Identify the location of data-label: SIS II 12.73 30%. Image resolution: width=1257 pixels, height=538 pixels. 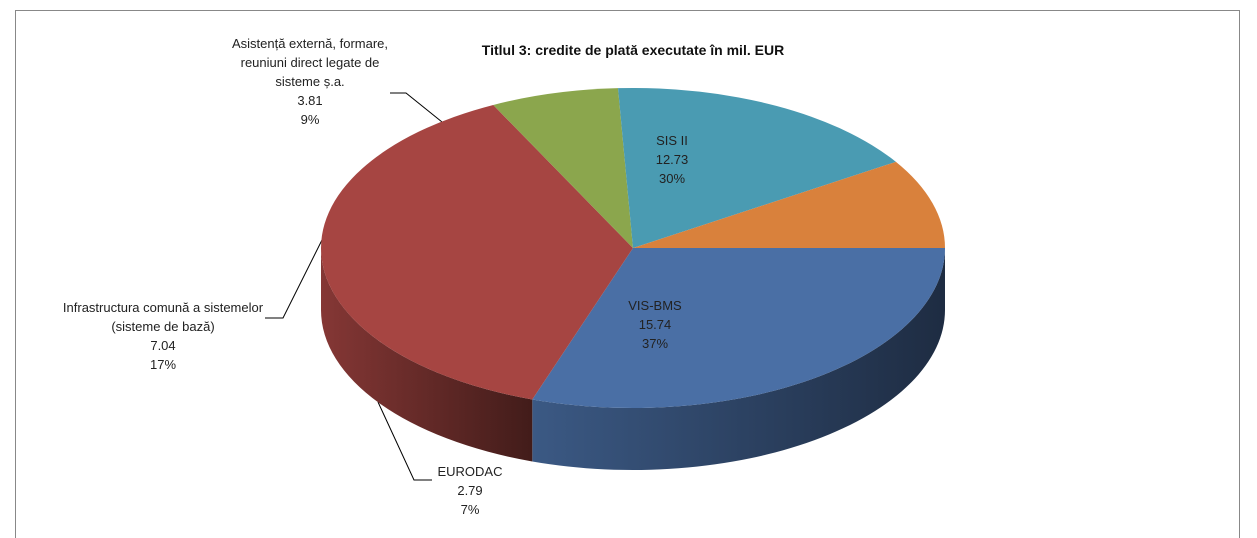
(672, 159).